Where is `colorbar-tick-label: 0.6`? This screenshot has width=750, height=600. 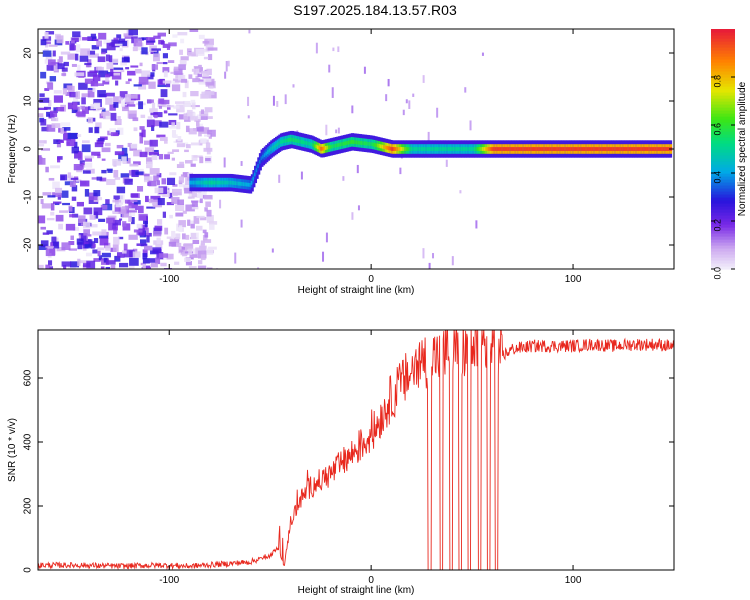
colorbar-tick-label: 0.6 is located at coordinates (717, 129).